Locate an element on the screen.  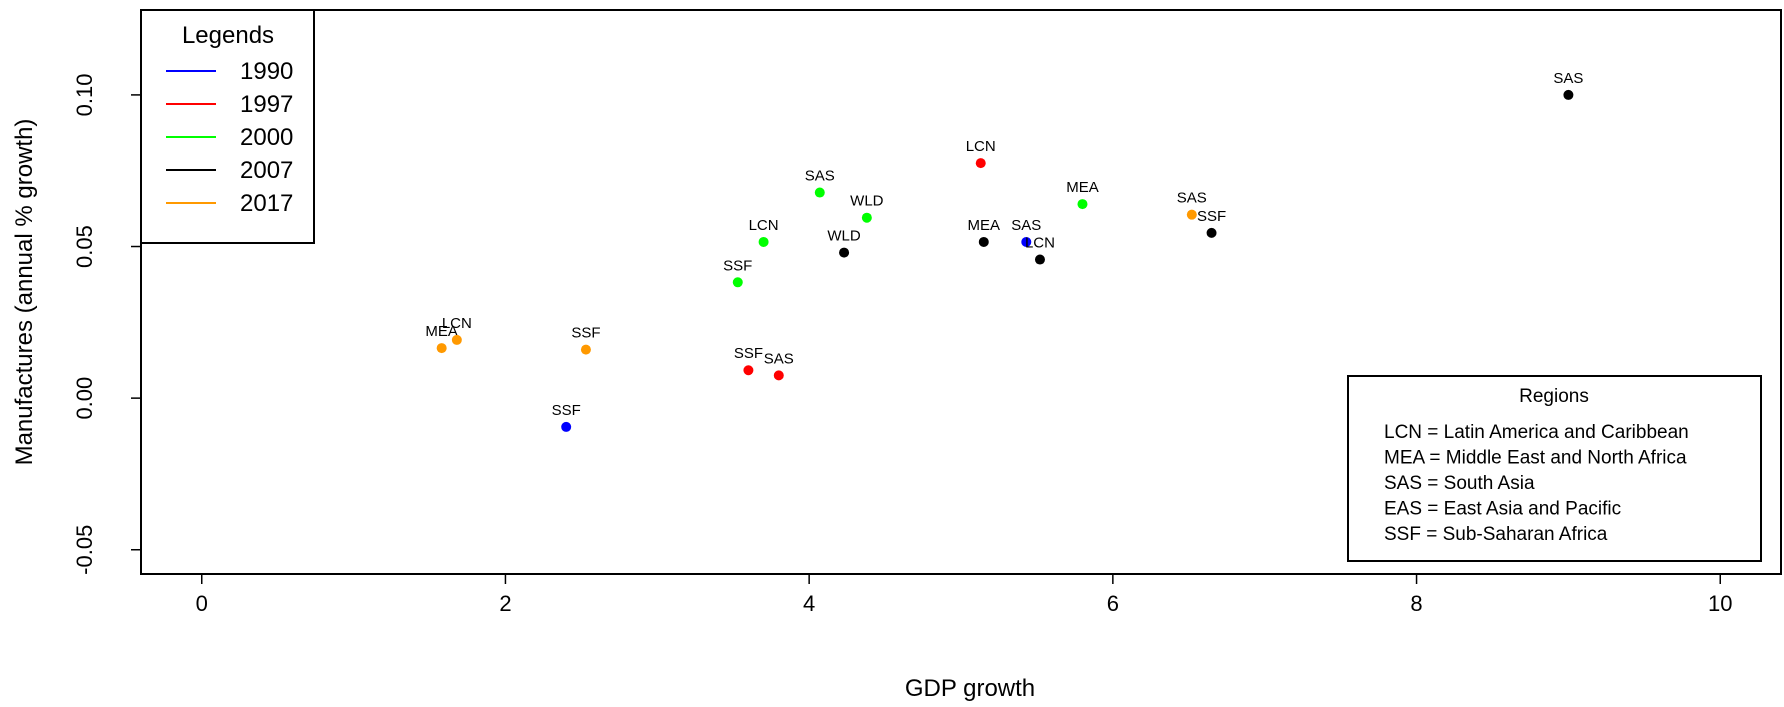
regions-line: EAS = East Asia and Pacific is located at coordinates (1502, 509).